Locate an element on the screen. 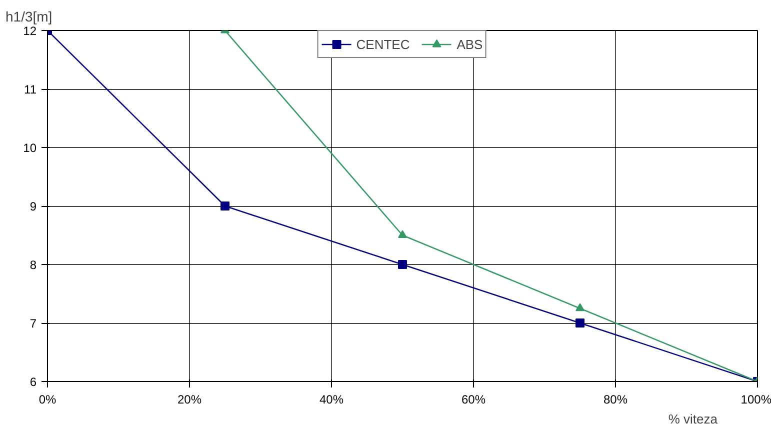  x-tick-label: 20% is located at coordinates (189, 399).